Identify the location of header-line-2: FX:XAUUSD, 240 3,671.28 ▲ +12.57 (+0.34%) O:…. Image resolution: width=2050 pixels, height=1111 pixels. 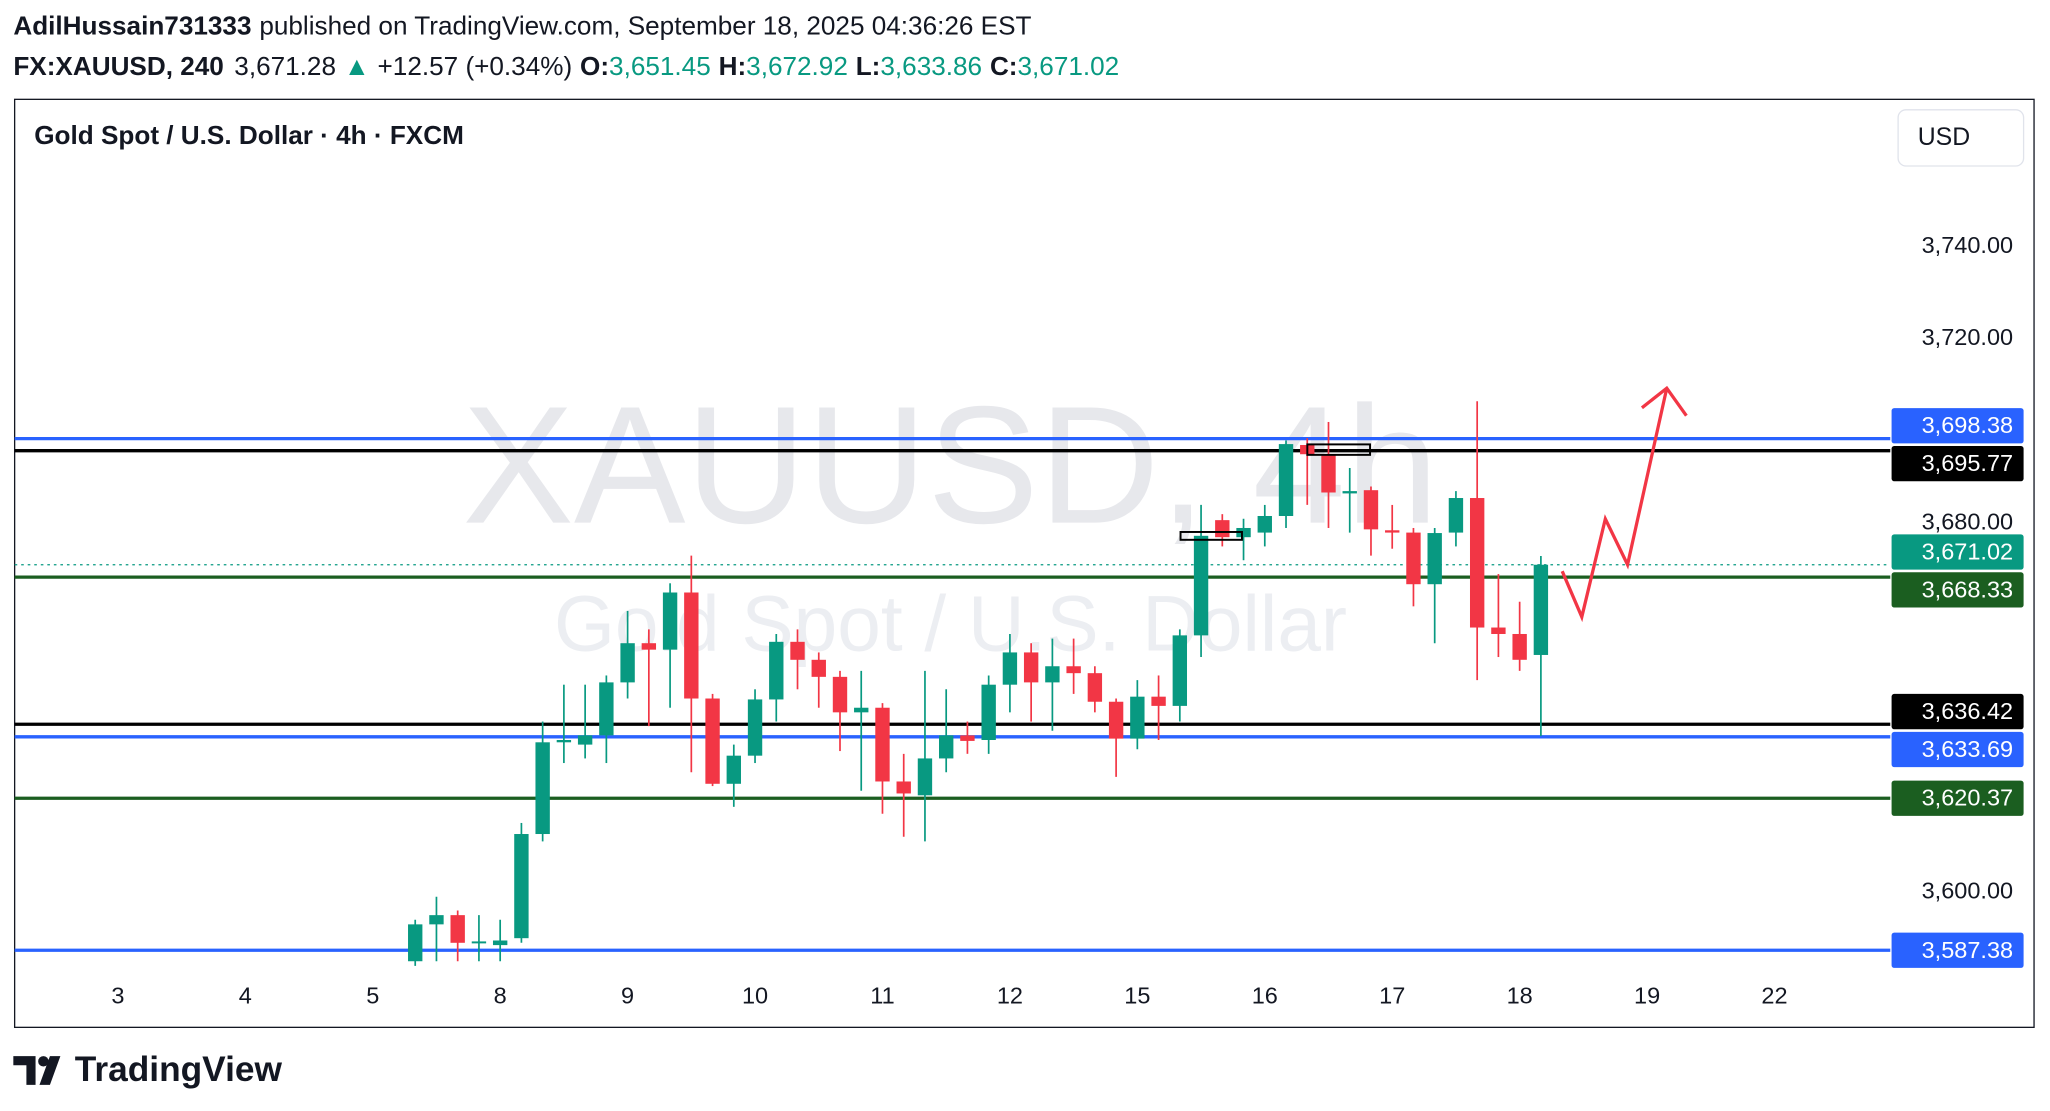
(566, 66).